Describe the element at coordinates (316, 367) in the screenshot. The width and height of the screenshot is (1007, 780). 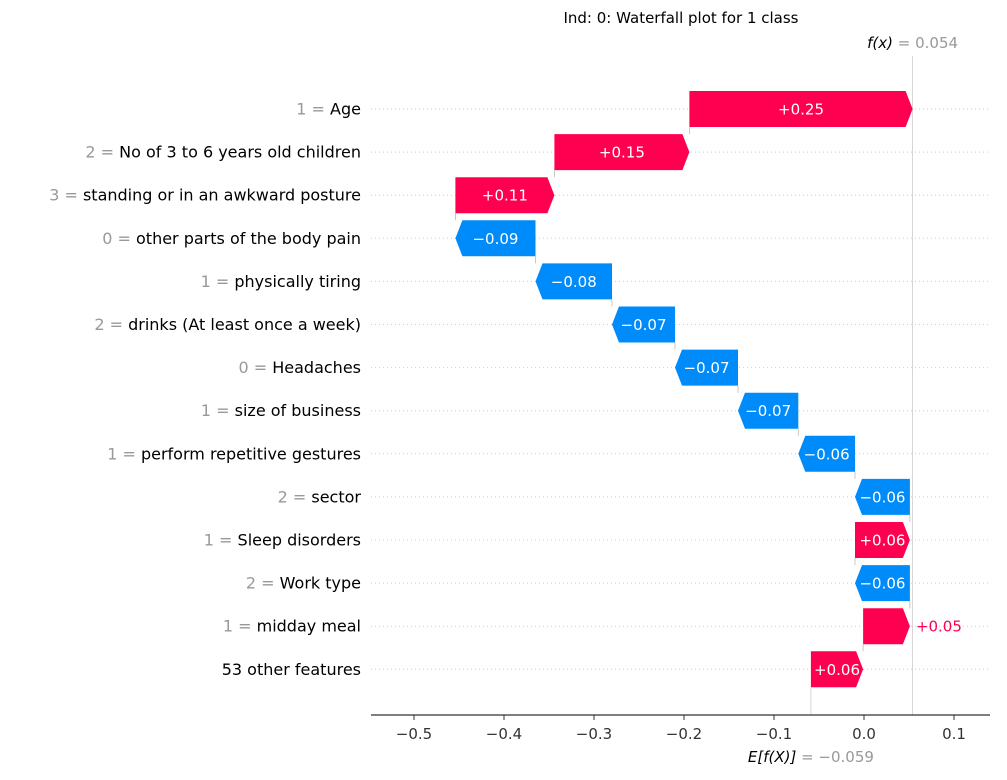
I see `feature-name: Headaches` at that location.